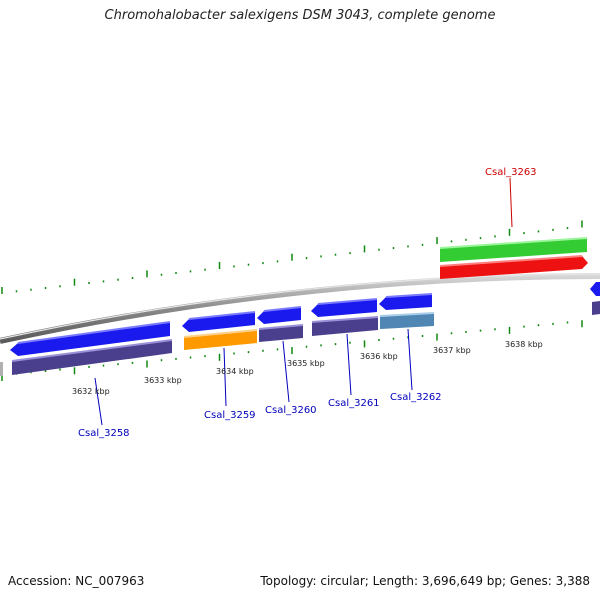 The width and height of the screenshot is (600, 600). What do you see at coordinates (596, 308) in the screenshot?
I see `gene-right-edge` at bounding box center [596, 308].